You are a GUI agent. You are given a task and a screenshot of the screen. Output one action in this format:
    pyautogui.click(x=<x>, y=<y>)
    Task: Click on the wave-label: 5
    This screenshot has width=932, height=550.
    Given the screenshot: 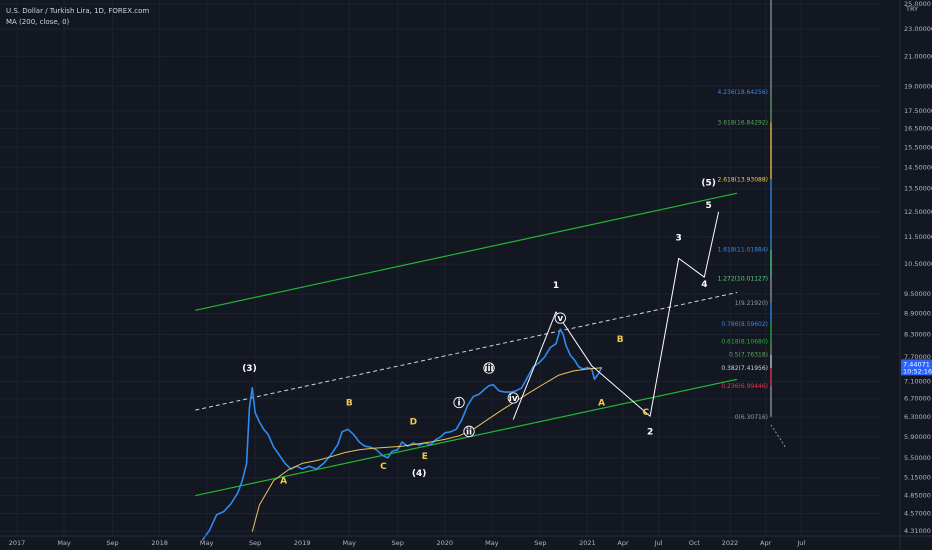 What is the action you would take?
    pyautogui.click(x=708, y=206)
    